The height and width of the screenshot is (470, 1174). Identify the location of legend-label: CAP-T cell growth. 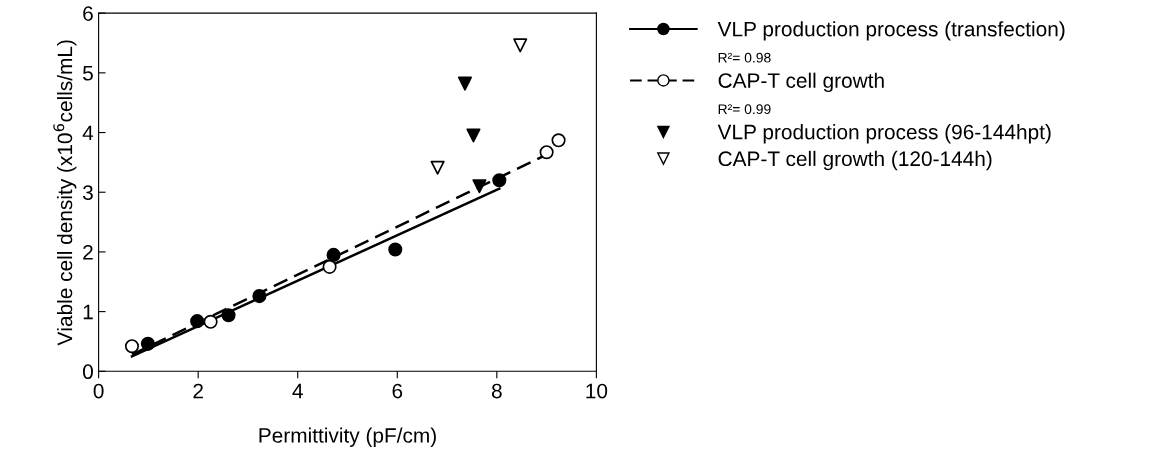
(801, 82).